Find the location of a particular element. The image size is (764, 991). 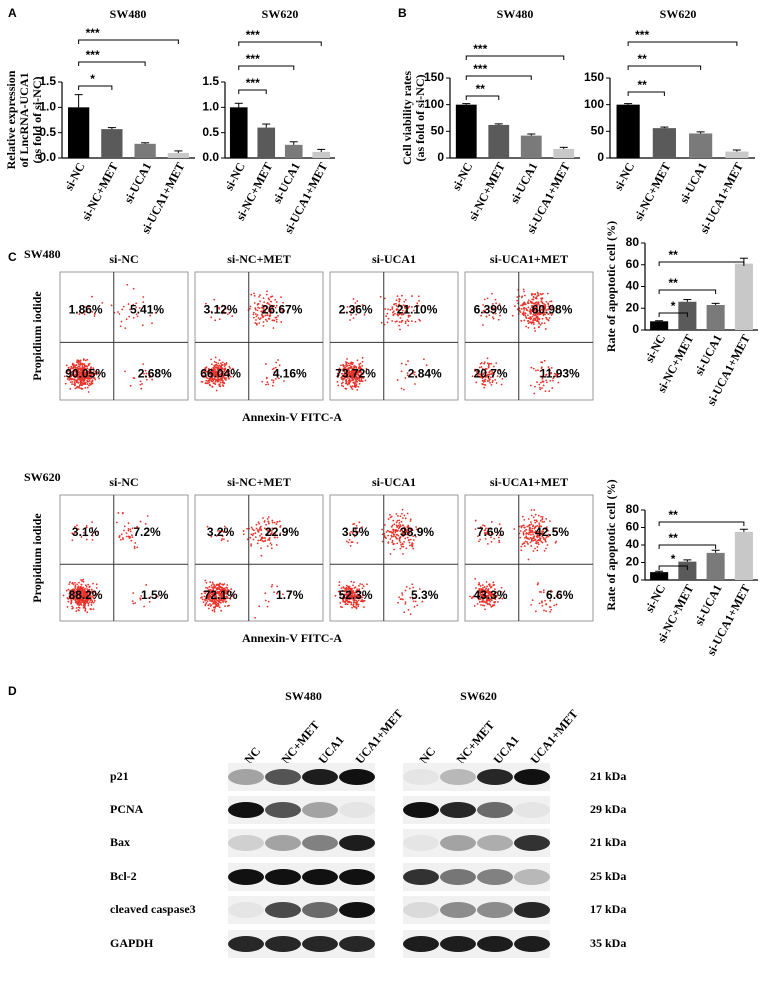

size-label: 21 kDa is located at coordinates (608, 842).